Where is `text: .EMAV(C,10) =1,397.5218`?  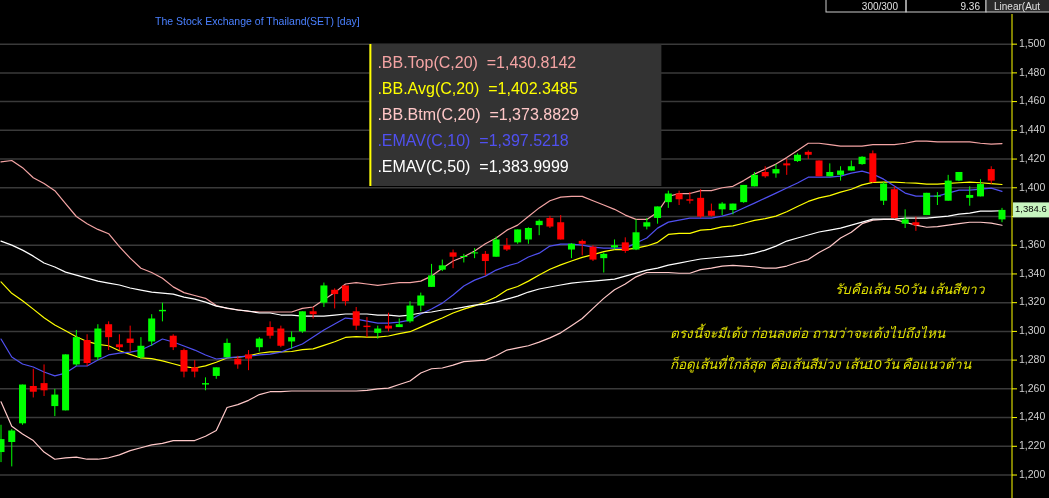 text: .EMAV(C,10) =1,397.5218 is located at coordinates (473, 140).